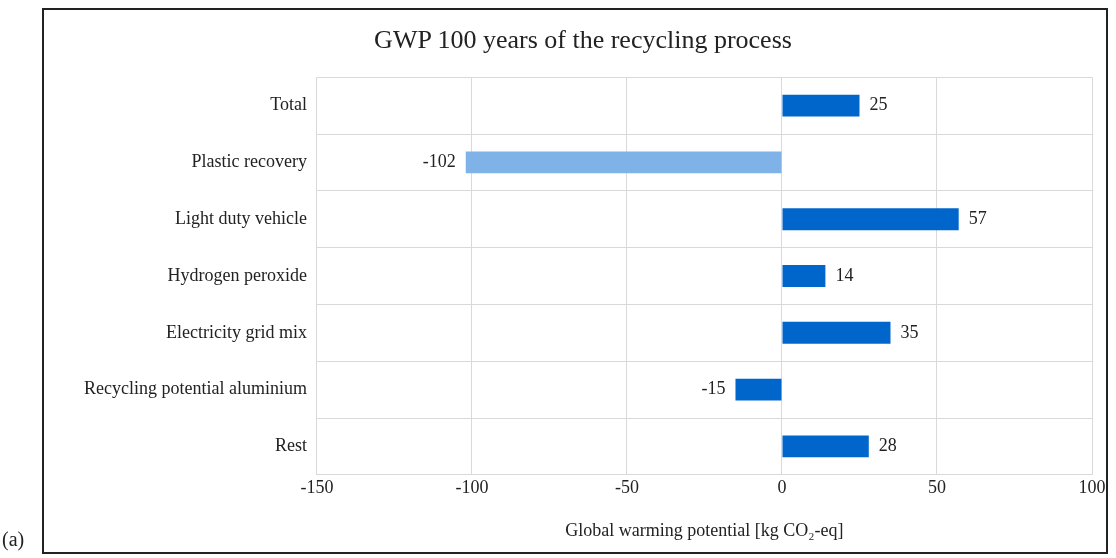  What do you see at coordinates (887, 445) in the screenshot?
I see `data-label: 28` at bounding box center [887, 445].